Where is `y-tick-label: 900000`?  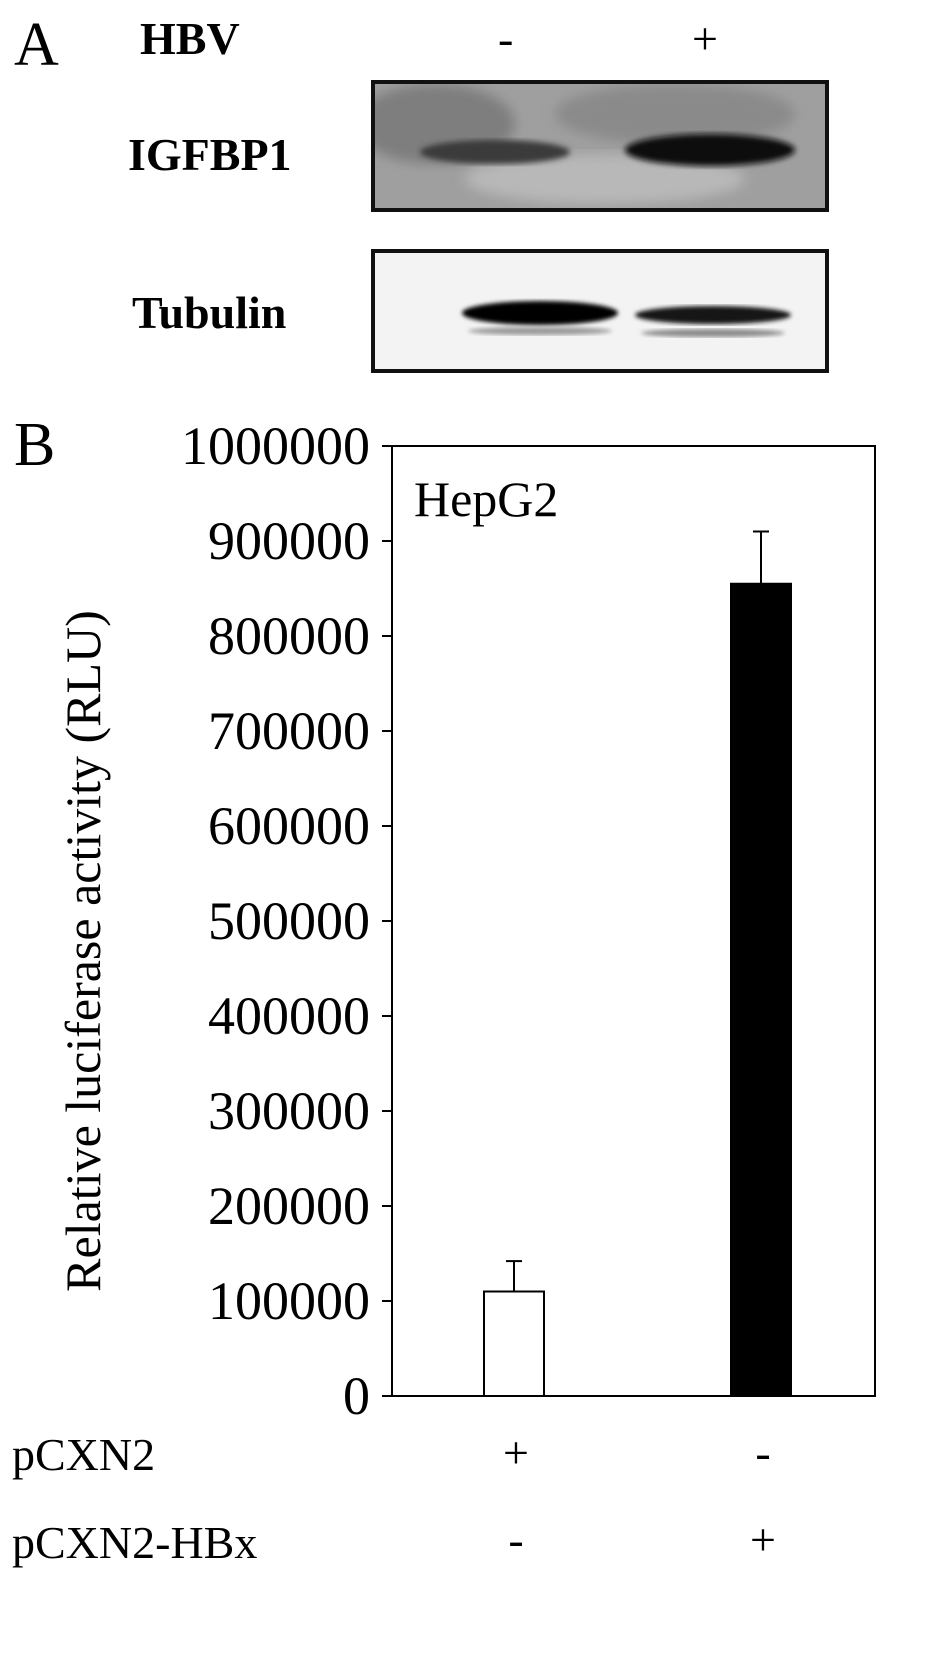
y-tick-label: 900000 is located at coordinates (289, 541).